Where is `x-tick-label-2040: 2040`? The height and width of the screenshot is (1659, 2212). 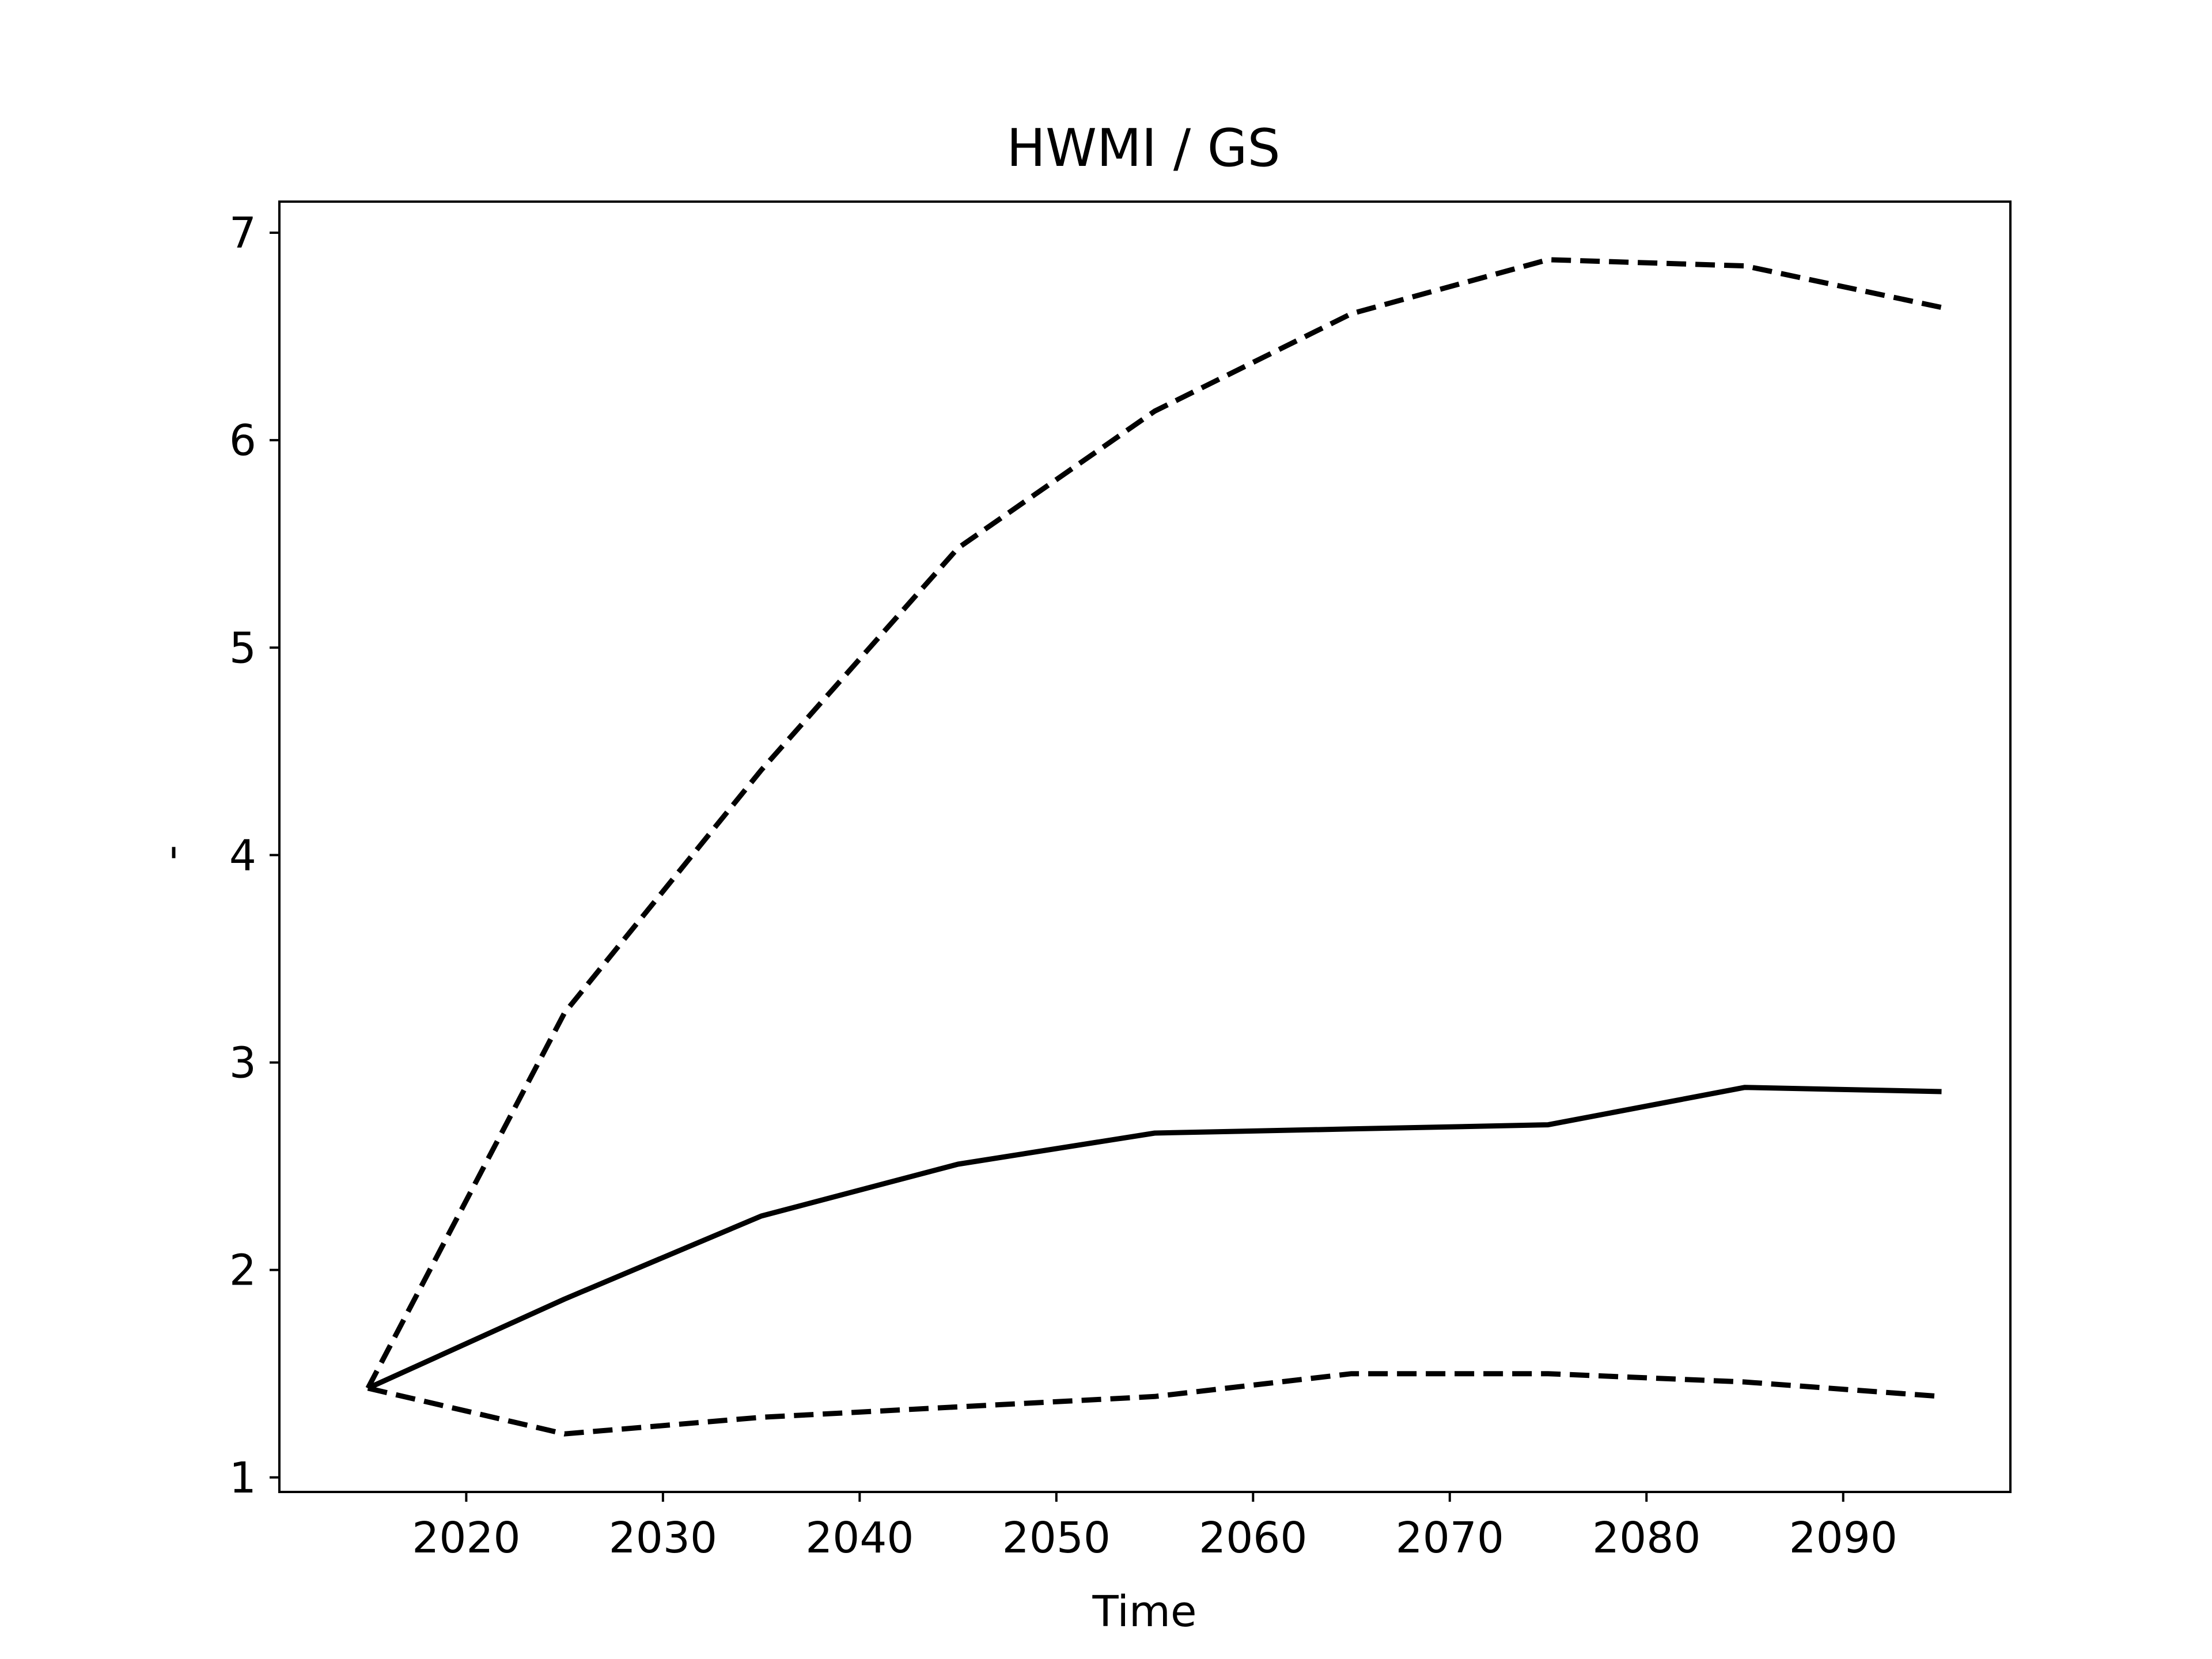
x-tick-label-2040: 2040 is located at coordinates (859, 1538).